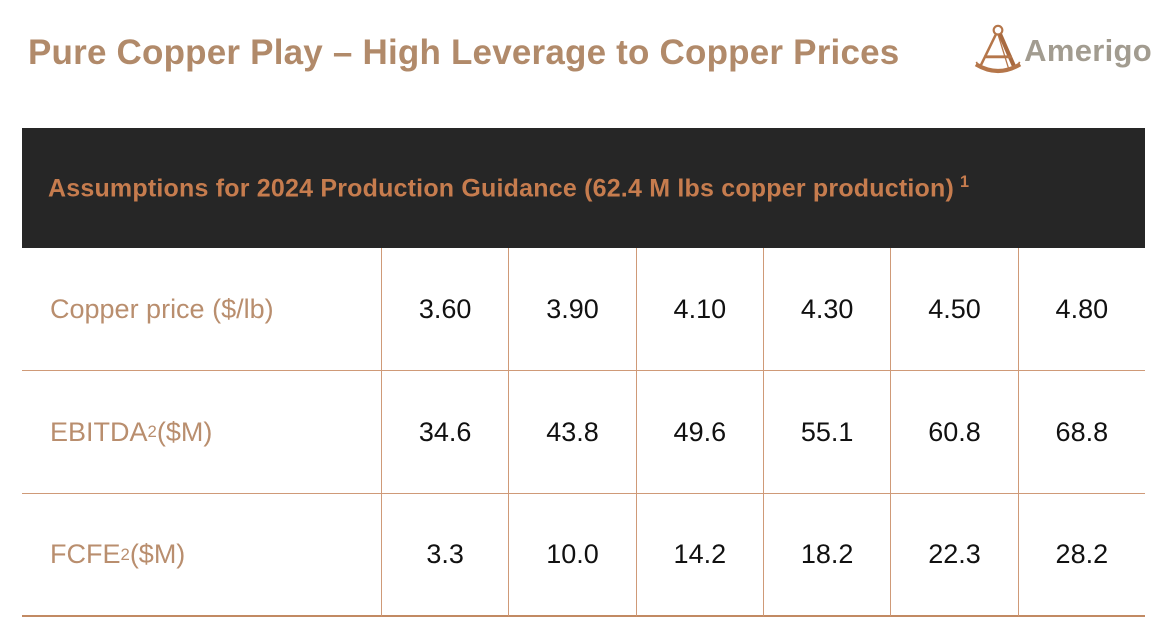 This screenshot has width=1176, height=632. What do you see at coordinates (699, 432) in the screenshot?
I see `ebitda-value-3: 49.6` at bounding box center [699, 432].